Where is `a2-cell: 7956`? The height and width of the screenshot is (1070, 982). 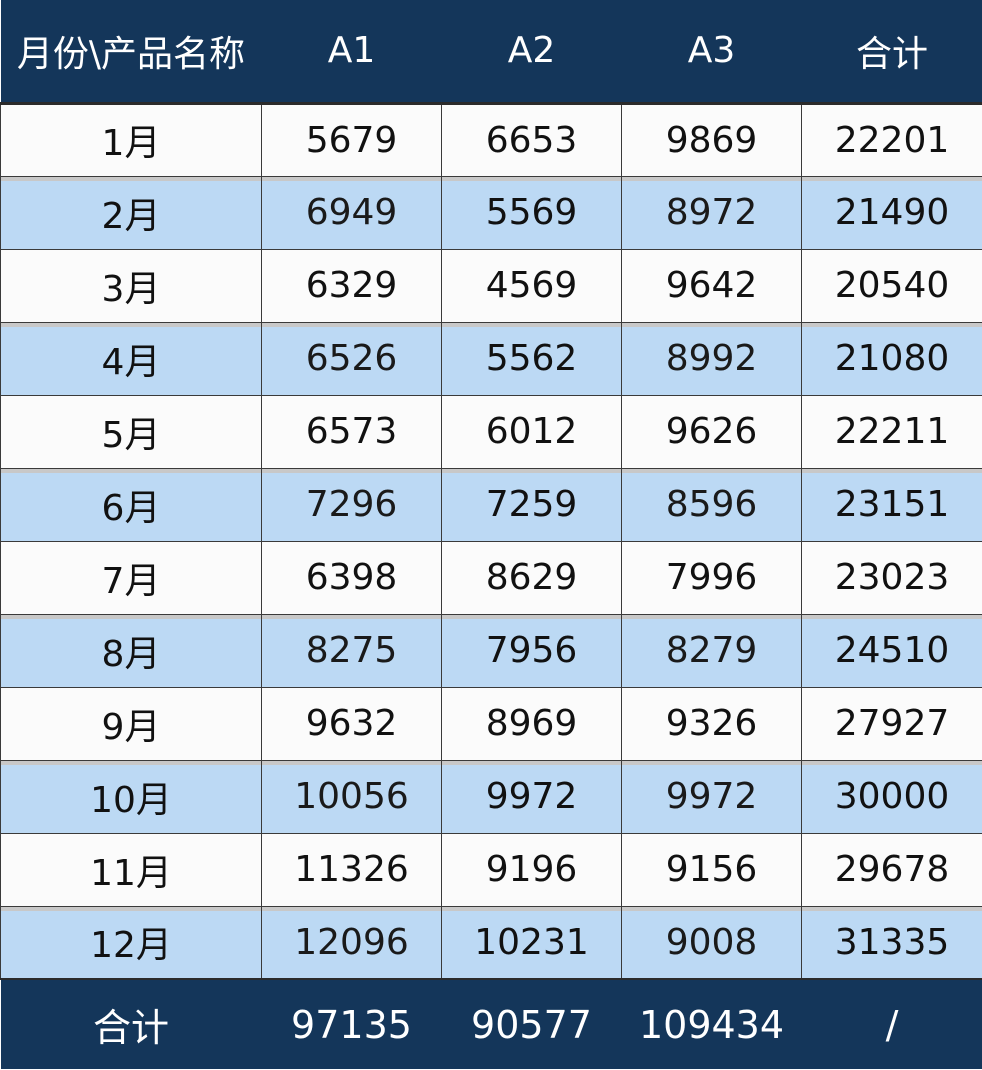 a2-cell: 7956 is located at coordinates (531, 650).